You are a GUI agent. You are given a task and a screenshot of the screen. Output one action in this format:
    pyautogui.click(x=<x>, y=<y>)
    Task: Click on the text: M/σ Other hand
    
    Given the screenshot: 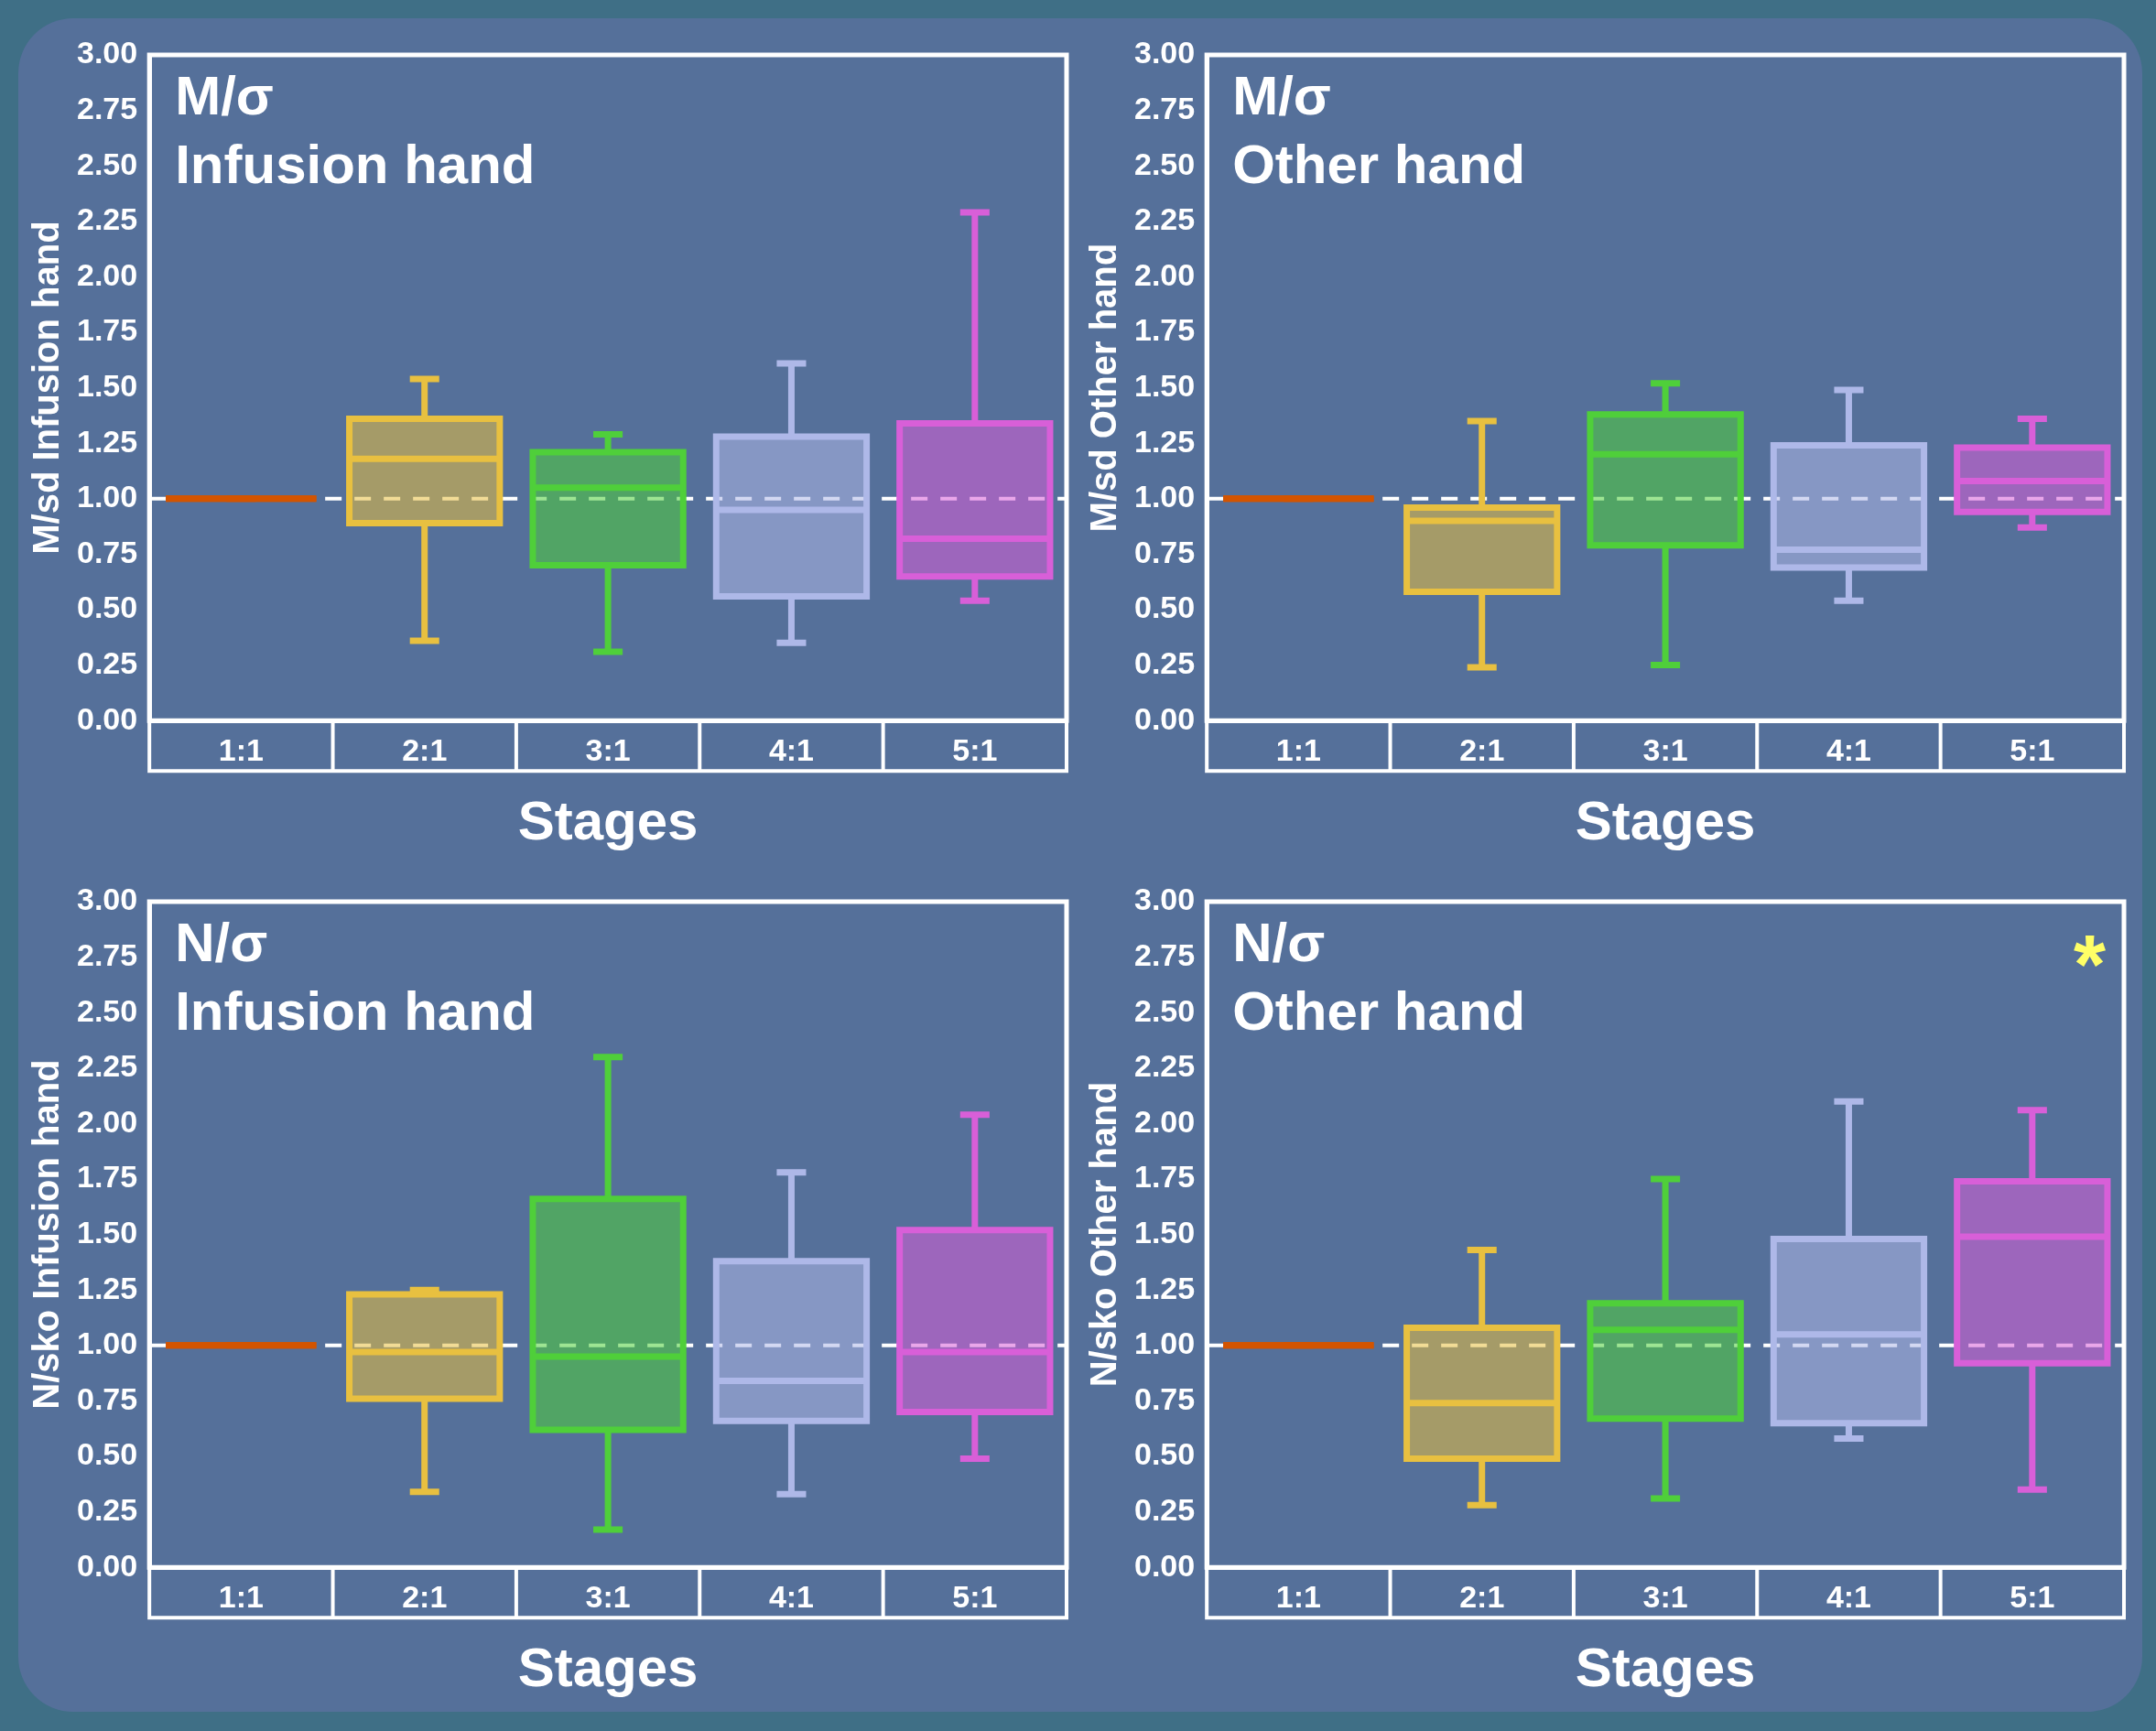 What is the action you would take?
    pyautogui.click(x=1379, y=129)
    